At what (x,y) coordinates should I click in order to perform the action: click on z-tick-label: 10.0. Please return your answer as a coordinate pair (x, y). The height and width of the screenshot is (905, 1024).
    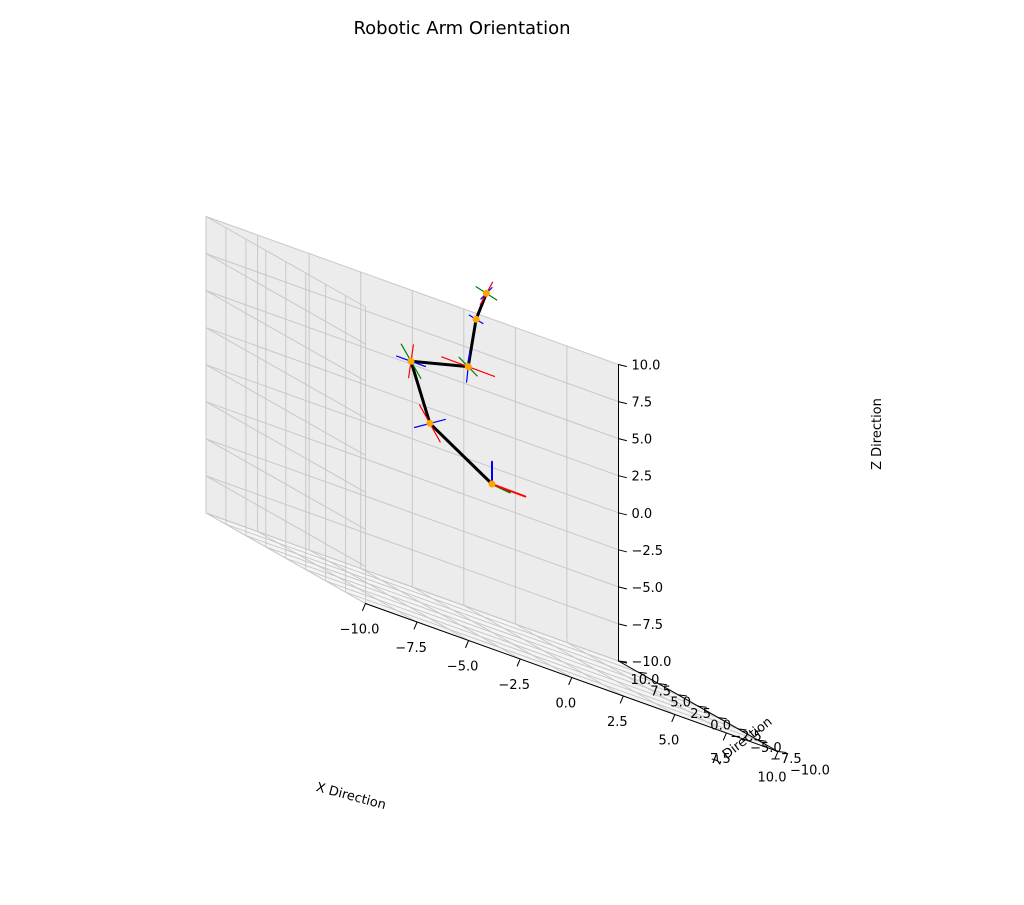
    Looking at the image, I should click on (646, 366).